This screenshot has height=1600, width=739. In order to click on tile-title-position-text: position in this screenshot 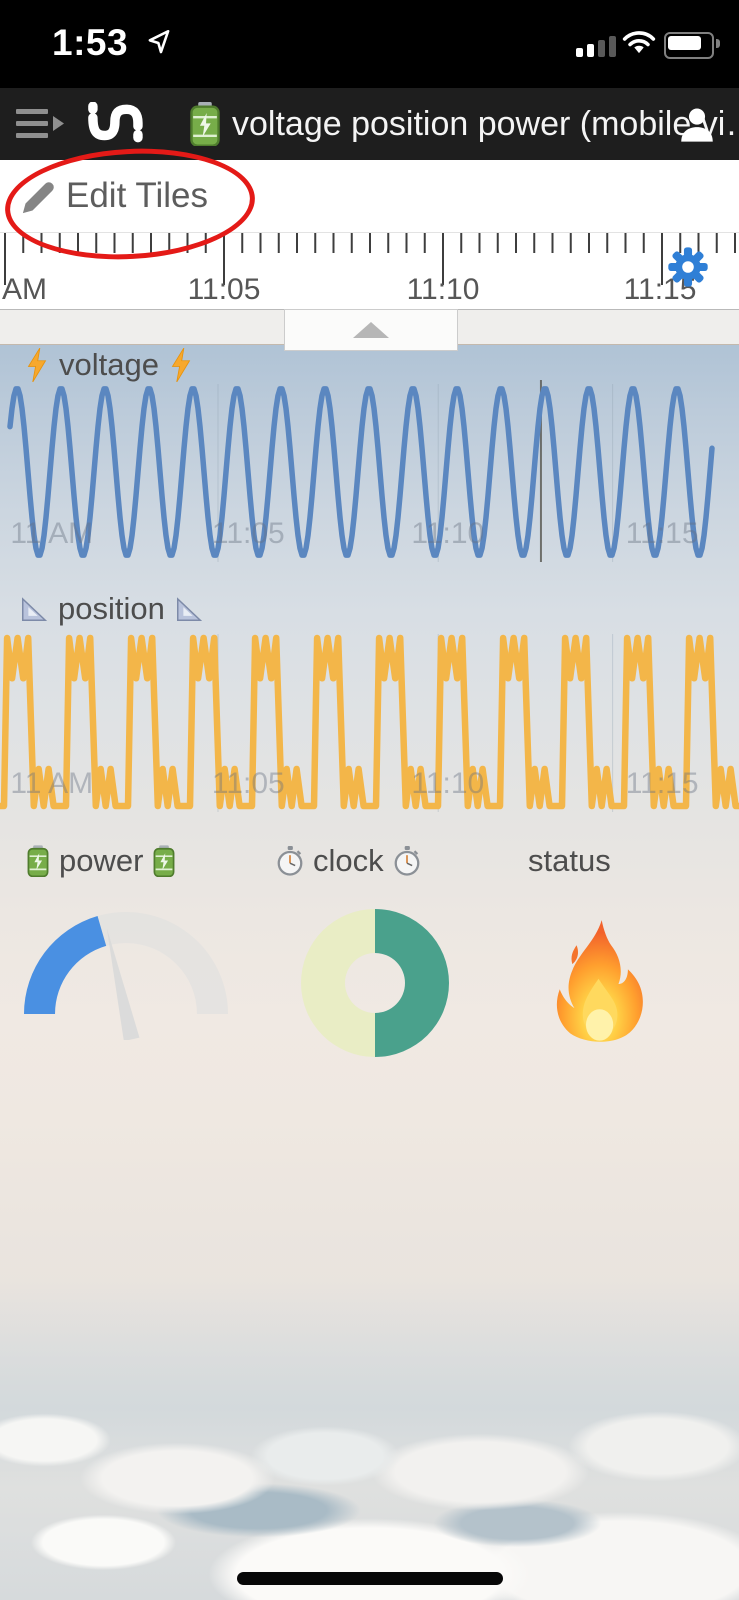, I will do `click(111, 608)`.